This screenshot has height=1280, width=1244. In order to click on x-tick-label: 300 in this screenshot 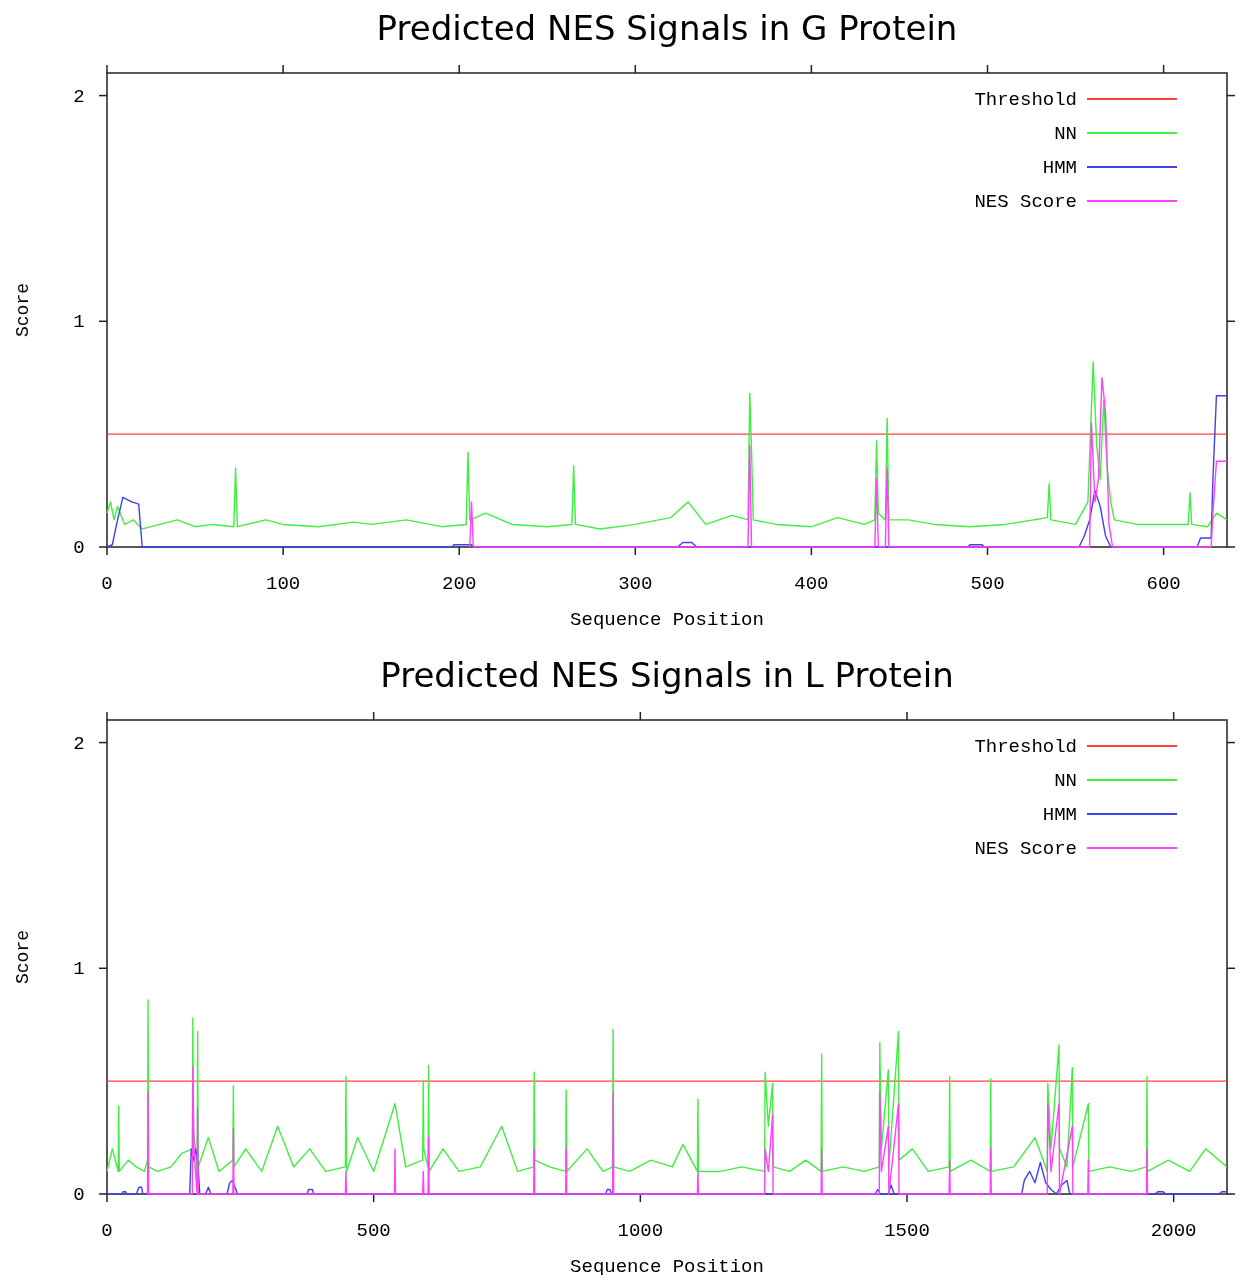, I will do `click(635, 584)`.